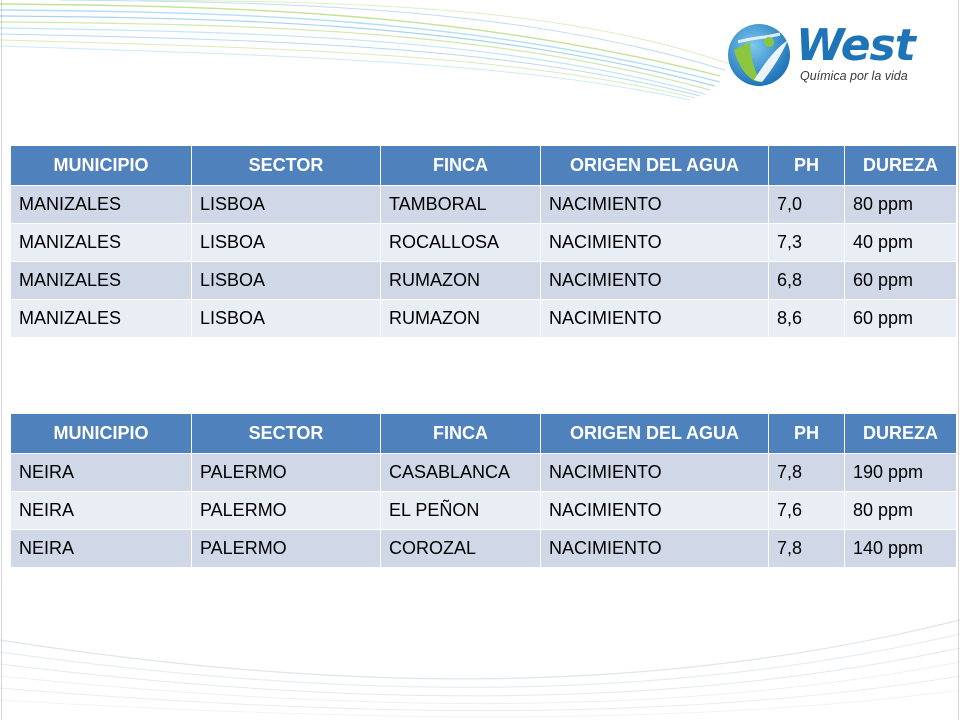 This screenshot has height=720, width=960. Describe the element at coordinates (460, 242) in the screenshot. I see `cell-finca: ROCALLOSA` at that location.